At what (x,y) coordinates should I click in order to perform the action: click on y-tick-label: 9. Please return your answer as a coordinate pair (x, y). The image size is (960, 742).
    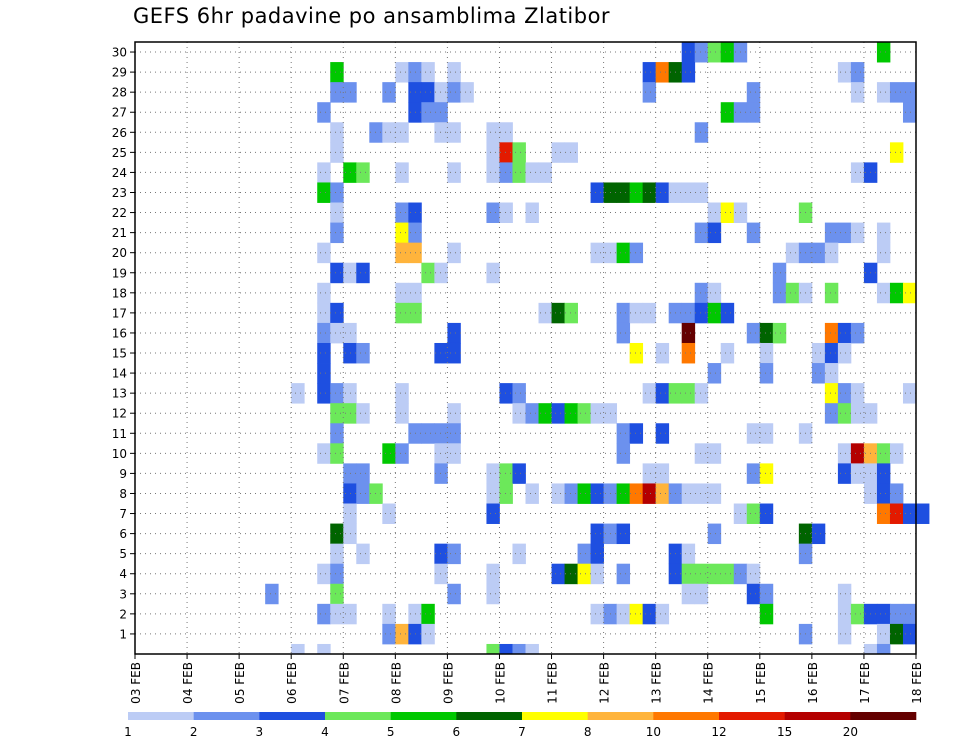
    Looking at the image, I should click on (123, 474).